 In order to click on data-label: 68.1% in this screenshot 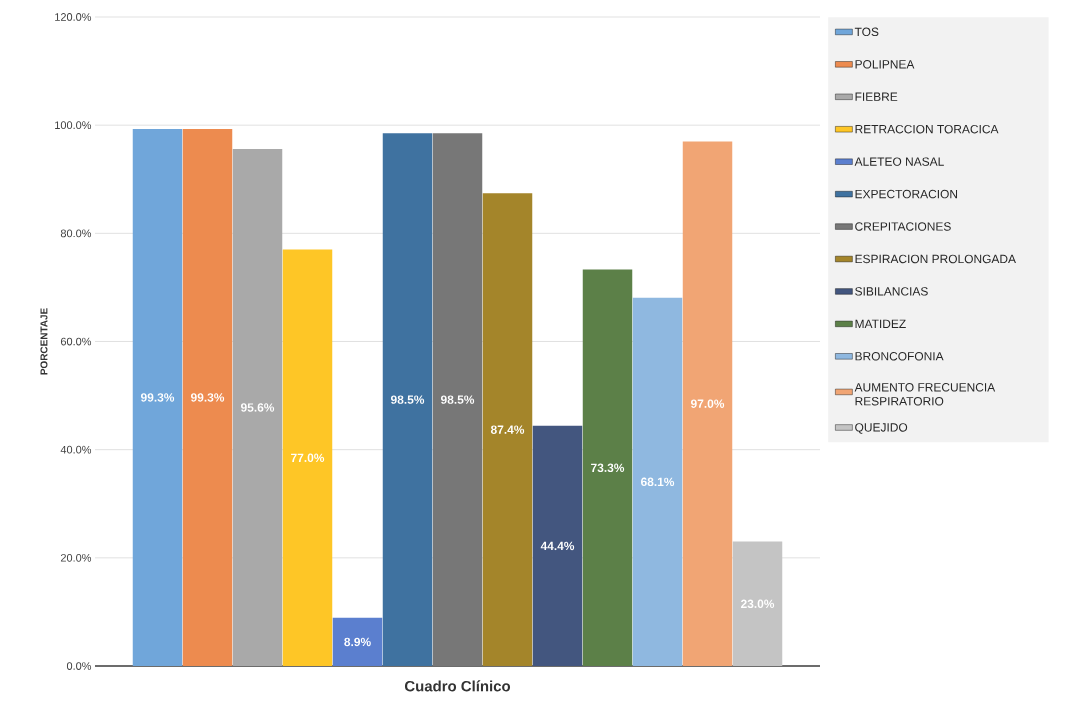, I will do `click(657, 482)`.